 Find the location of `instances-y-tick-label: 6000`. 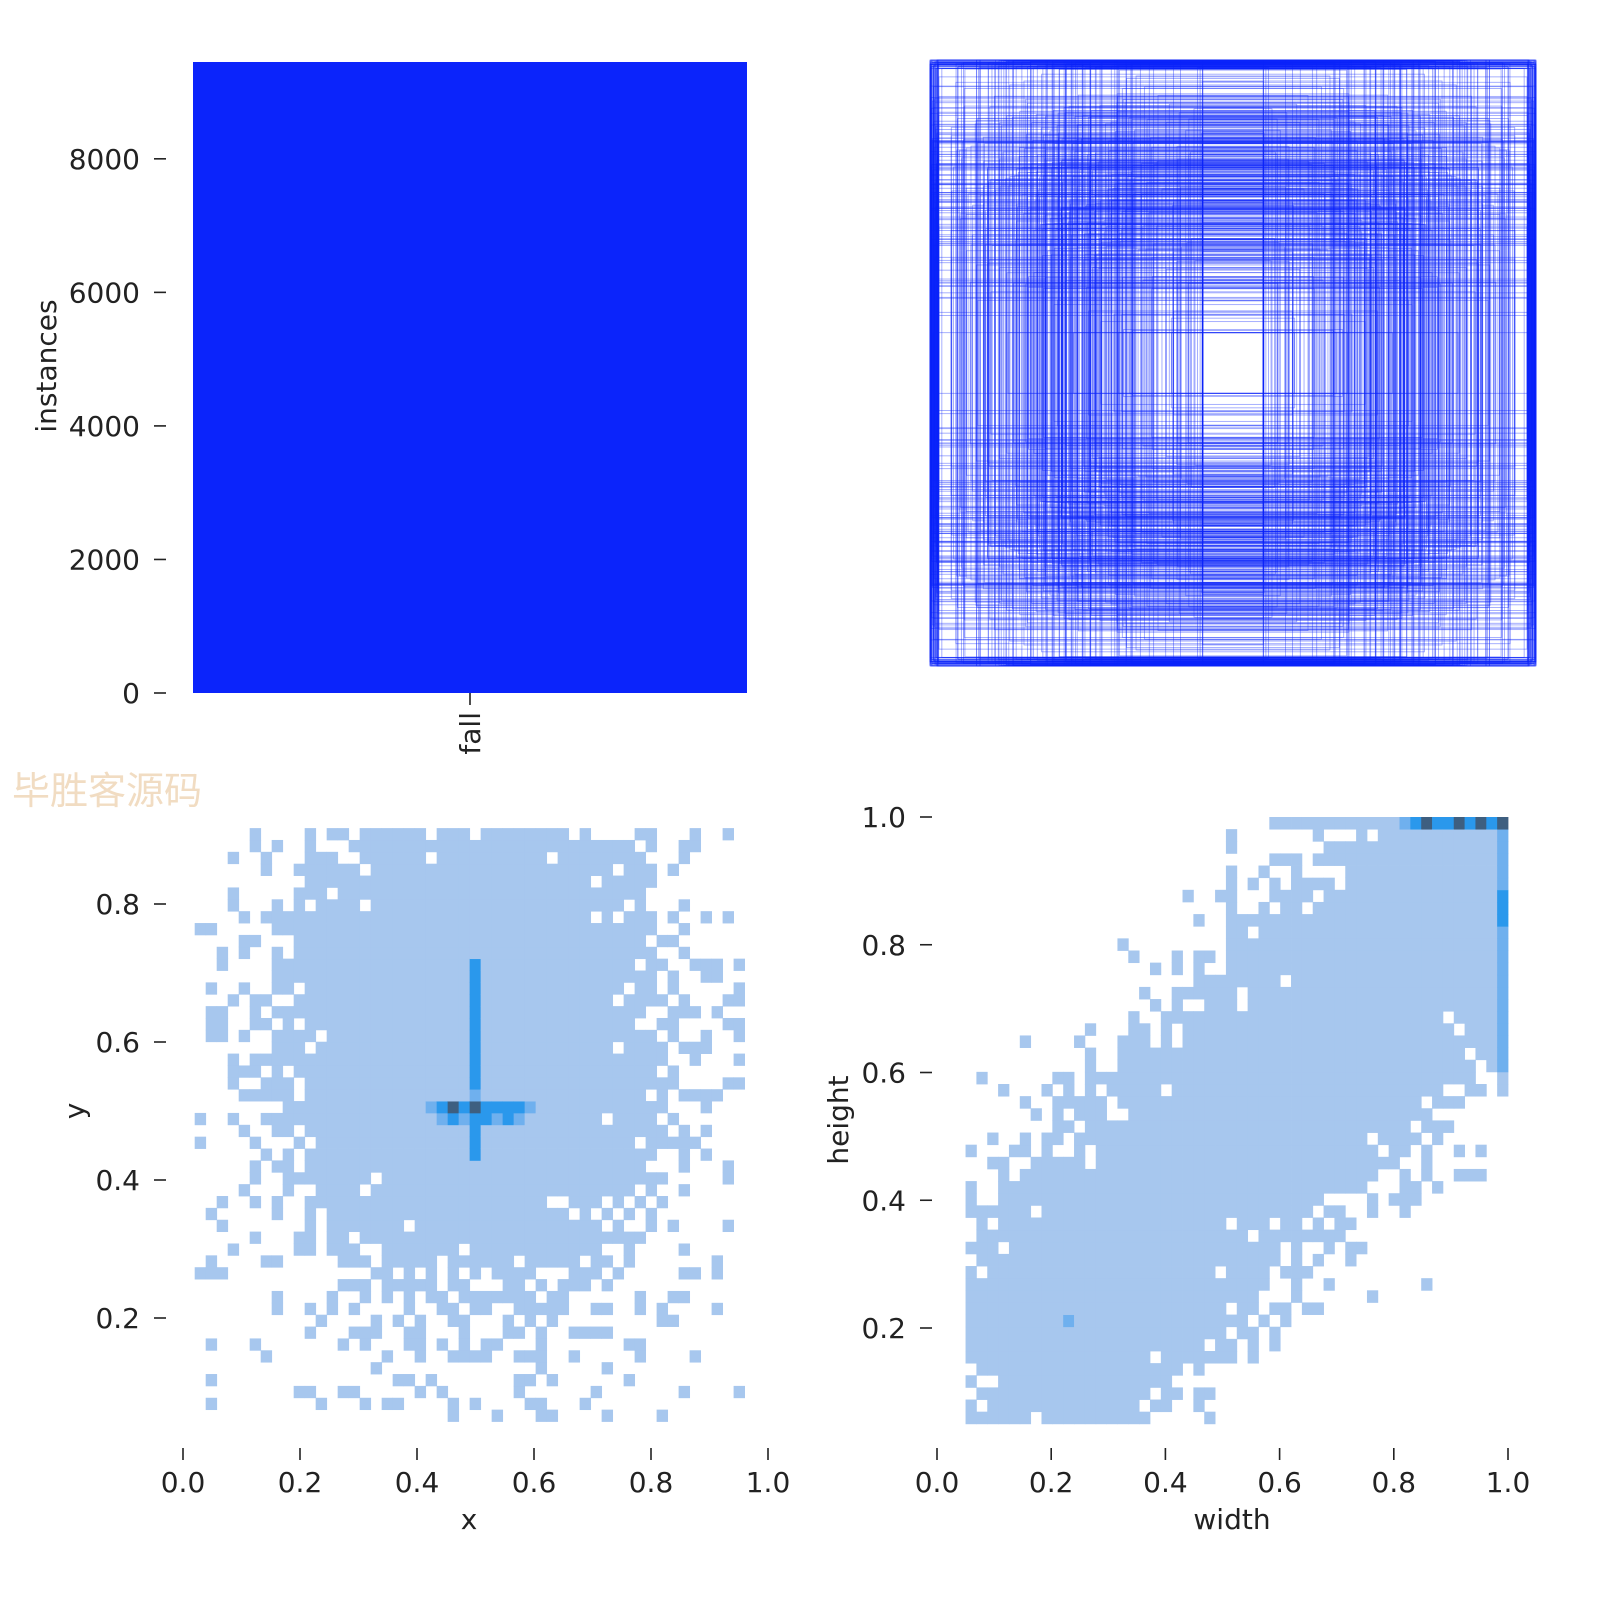

instances-y-tick-label: 6000 is located at coordinates (104, 292).